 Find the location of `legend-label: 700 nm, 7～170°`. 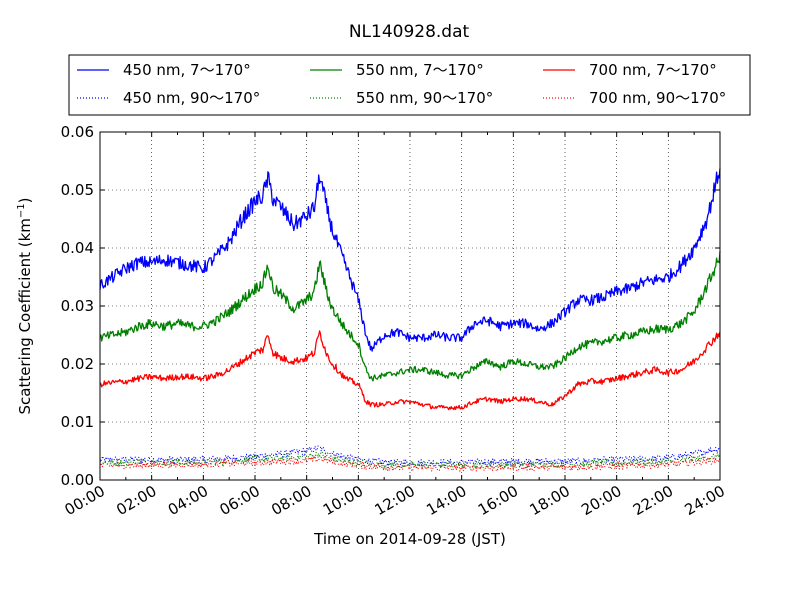

legend-label: 700 nm, 7～170° is located at coordinates (653, 70).